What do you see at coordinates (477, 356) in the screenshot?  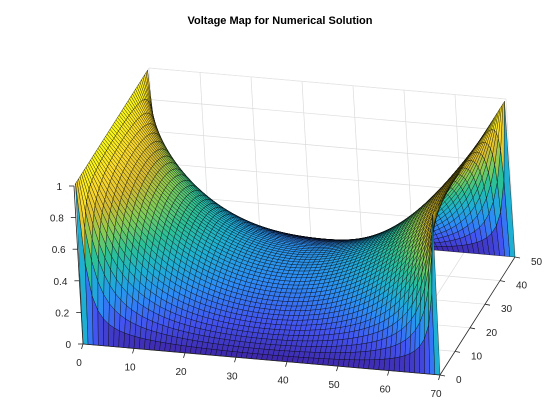 I see `y-tick-label: 10` at bounding box center [477, 356].